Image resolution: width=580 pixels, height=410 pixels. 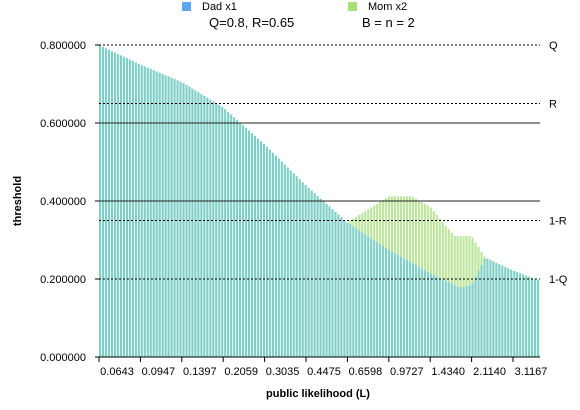 I want to click on x-tick-label: 0.4475, so click(x=324, y=372).